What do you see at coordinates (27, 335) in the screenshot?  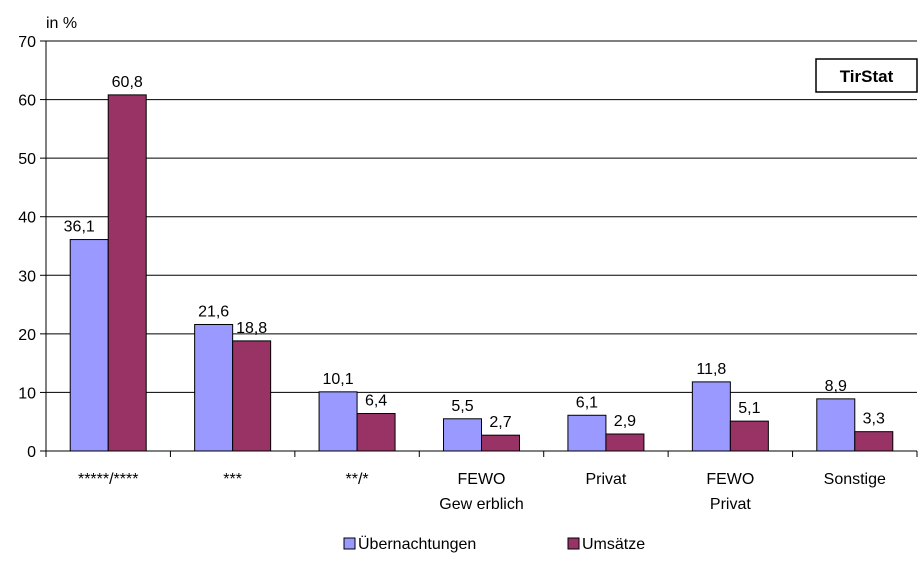 I see `y-tick-label-20: 20` at bounding box center [27, 335].